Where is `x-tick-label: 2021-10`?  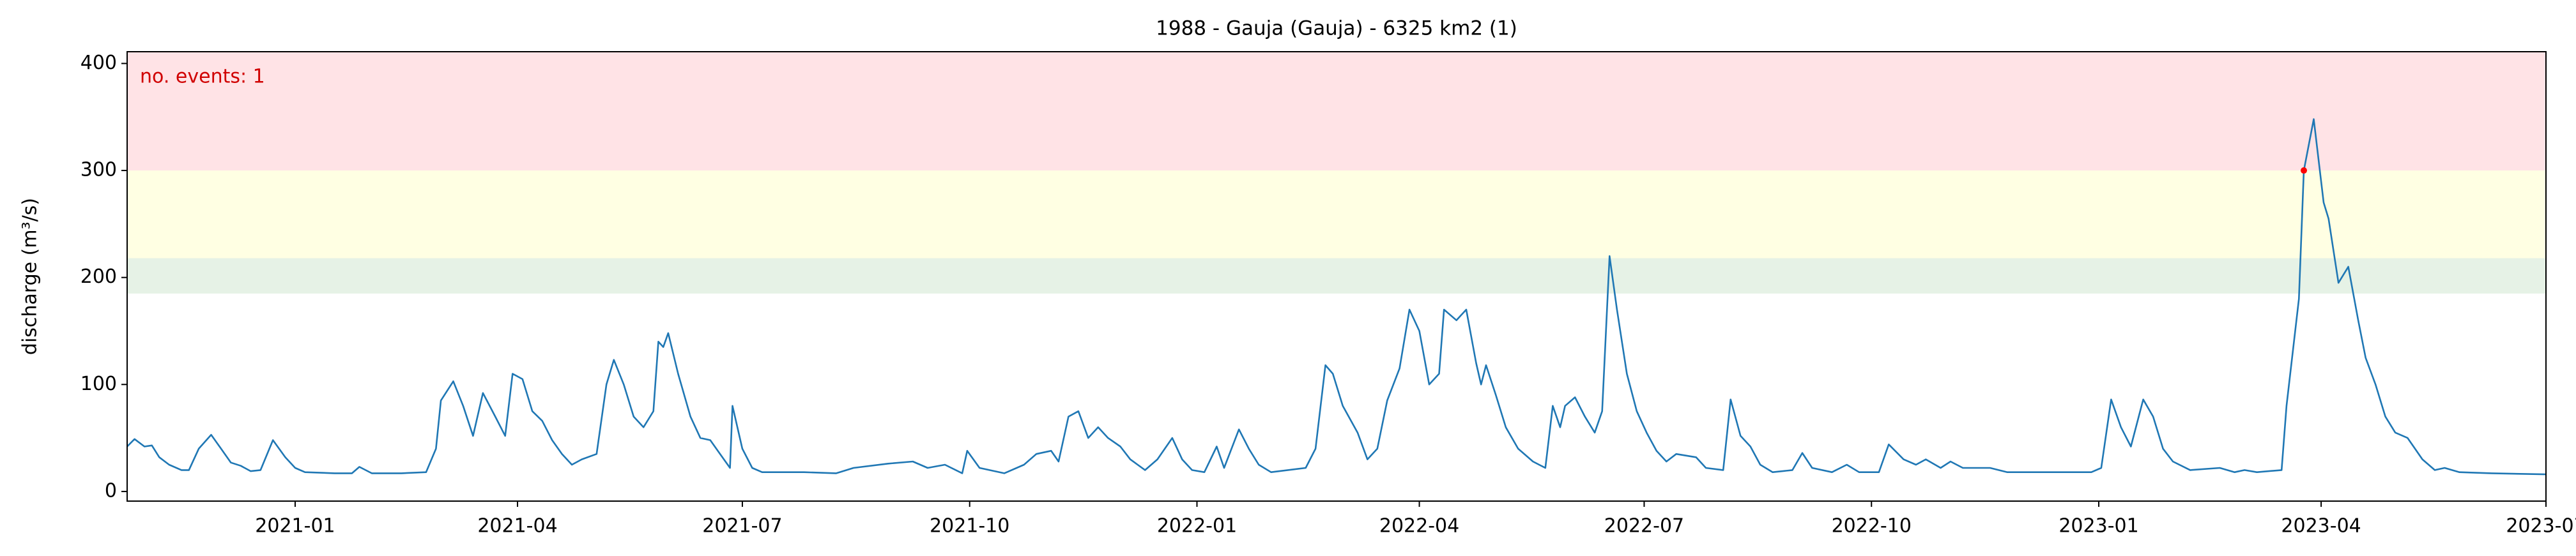 x-tick-label: 2021-10 is located at coordinates (969, 526).